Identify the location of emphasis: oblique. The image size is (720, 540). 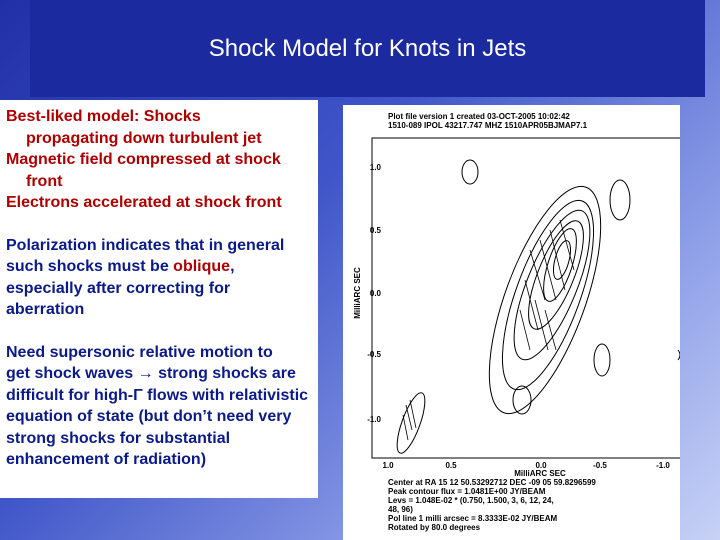
(202, 266).